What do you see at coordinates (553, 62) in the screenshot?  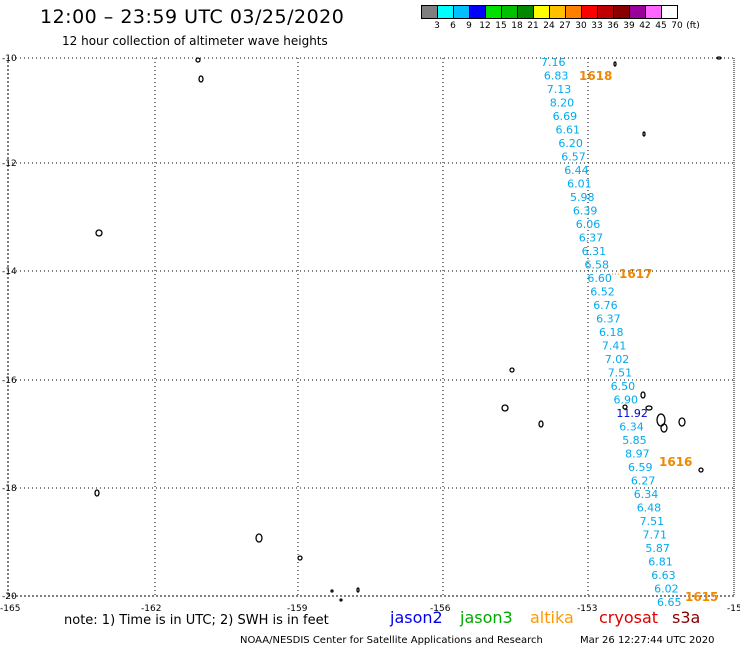 I see `wave-height-reading: 7.16` at bounding box center [553, 62].